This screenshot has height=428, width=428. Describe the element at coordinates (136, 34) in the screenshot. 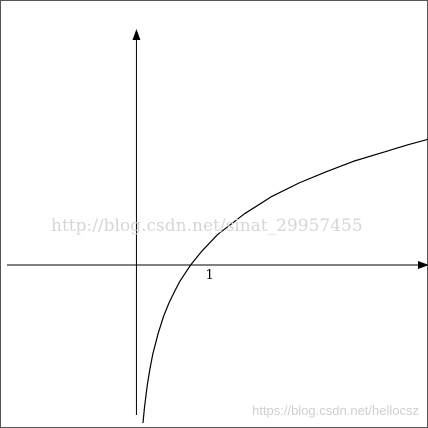

I see `y-axis-arrow` at that location.